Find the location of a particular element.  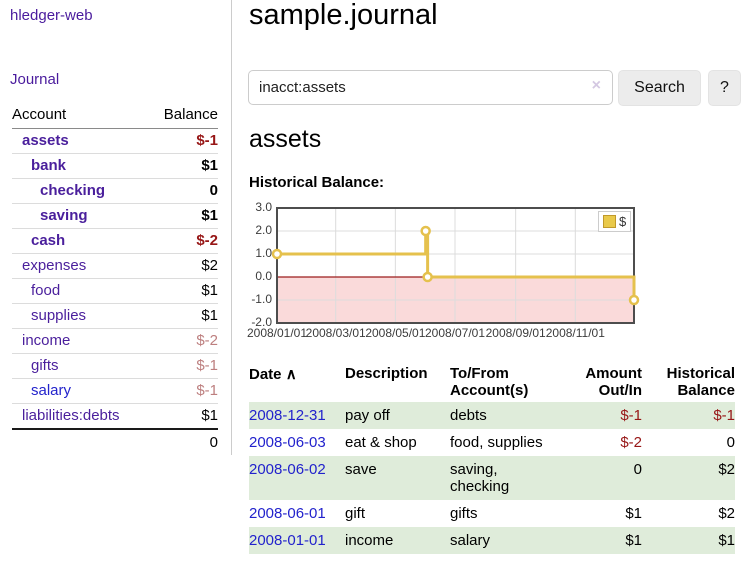

sidebar-account-link: expenses is located at coordinates (54, 265).